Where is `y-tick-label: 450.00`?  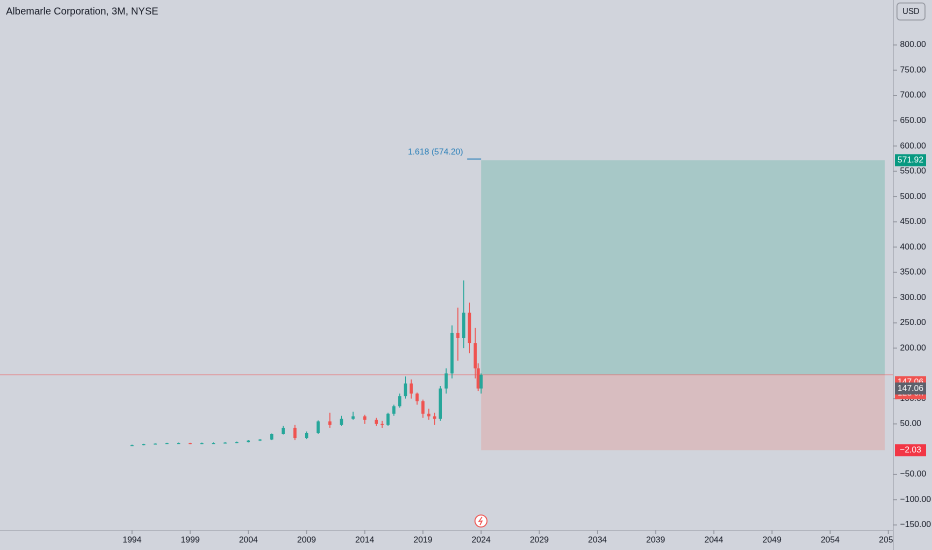 y-tick-label: 450.00 is located at coordinates (913, 221).